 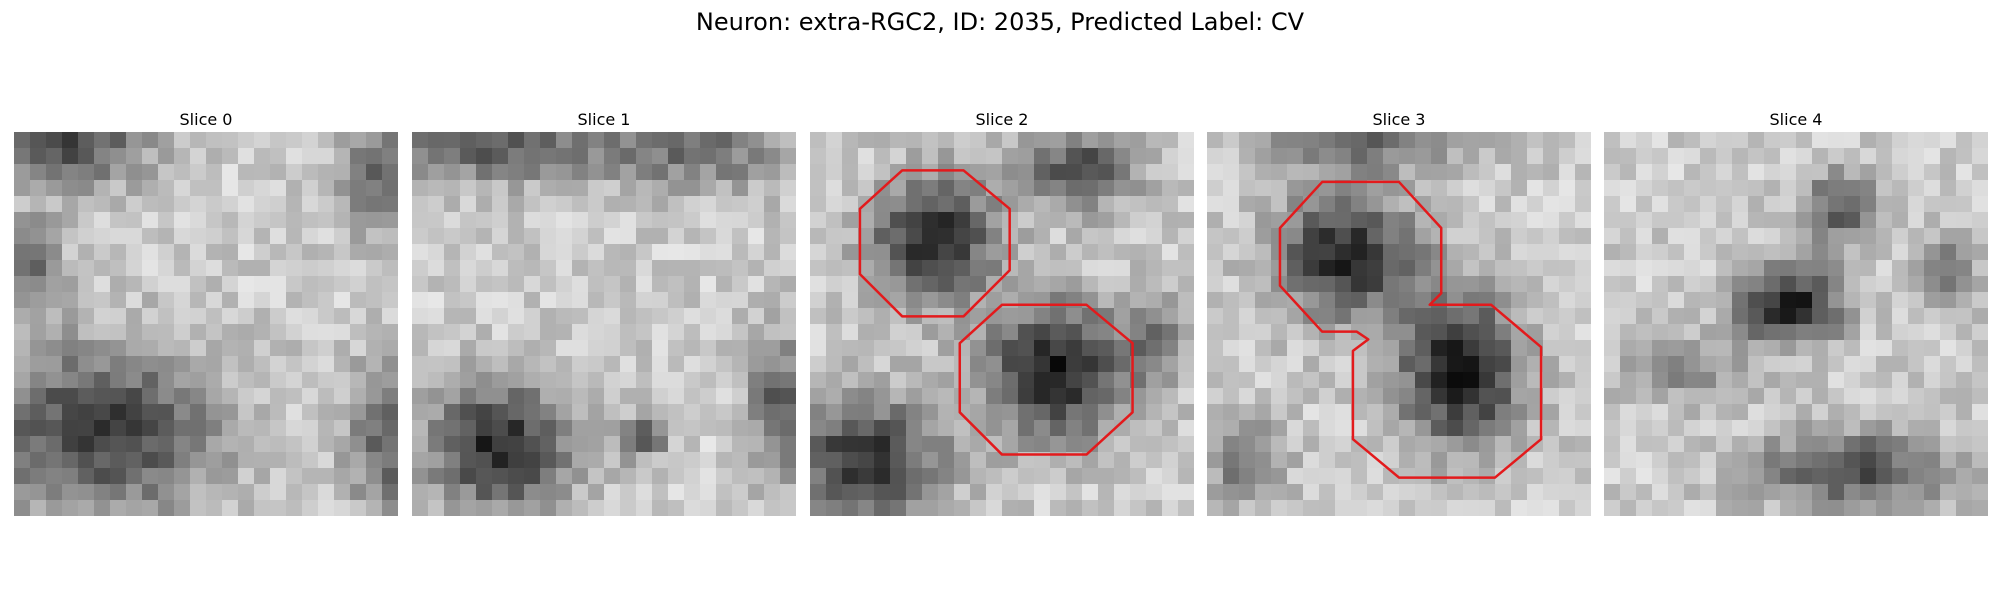 I want to click on slice-title-2: Slice 2, so click(x=1002, y=119).